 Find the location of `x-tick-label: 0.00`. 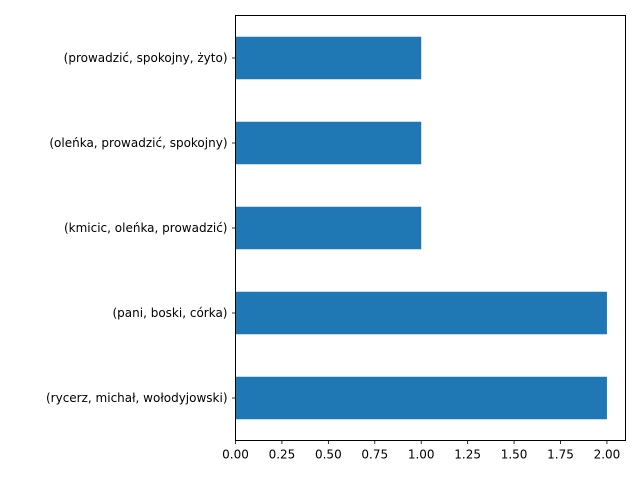

x-tick-label: 0.00 is located at coordinates (235, 455).